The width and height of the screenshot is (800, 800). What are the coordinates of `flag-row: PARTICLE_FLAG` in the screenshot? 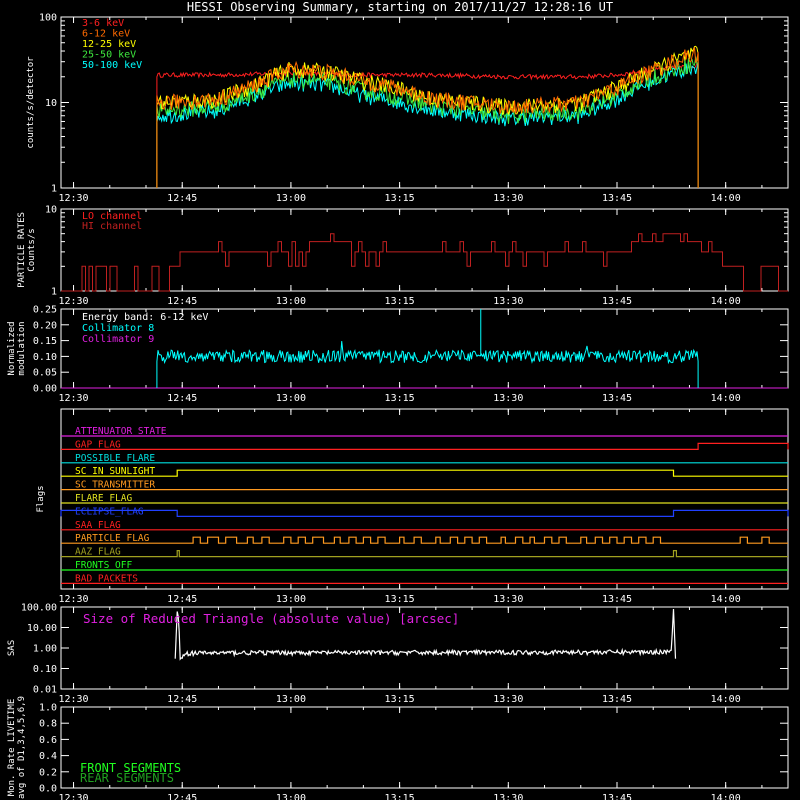 It's located at (424, 538).